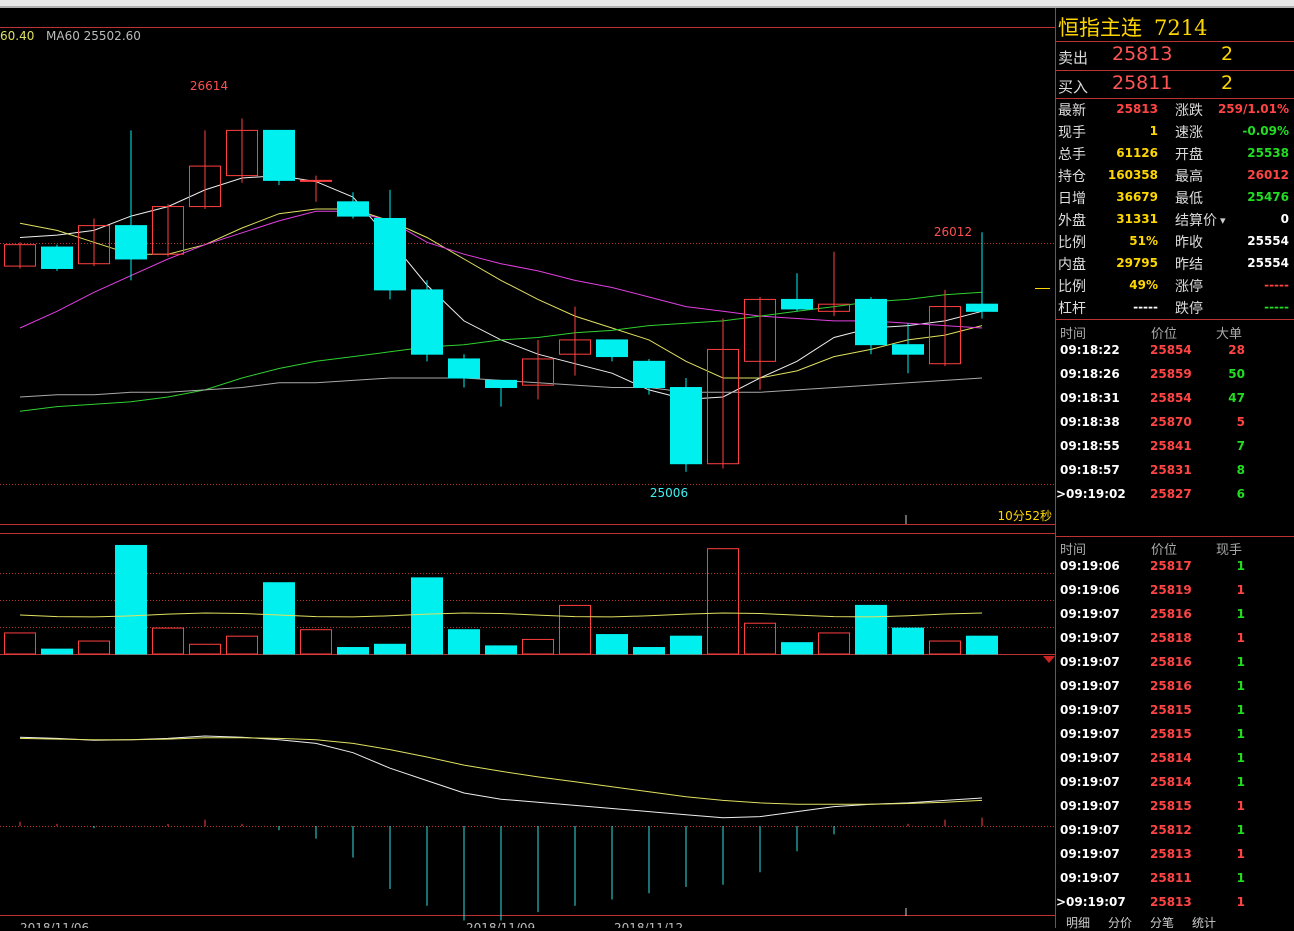  I want to click on row-time: >09:19:02, so click(1091, 494).